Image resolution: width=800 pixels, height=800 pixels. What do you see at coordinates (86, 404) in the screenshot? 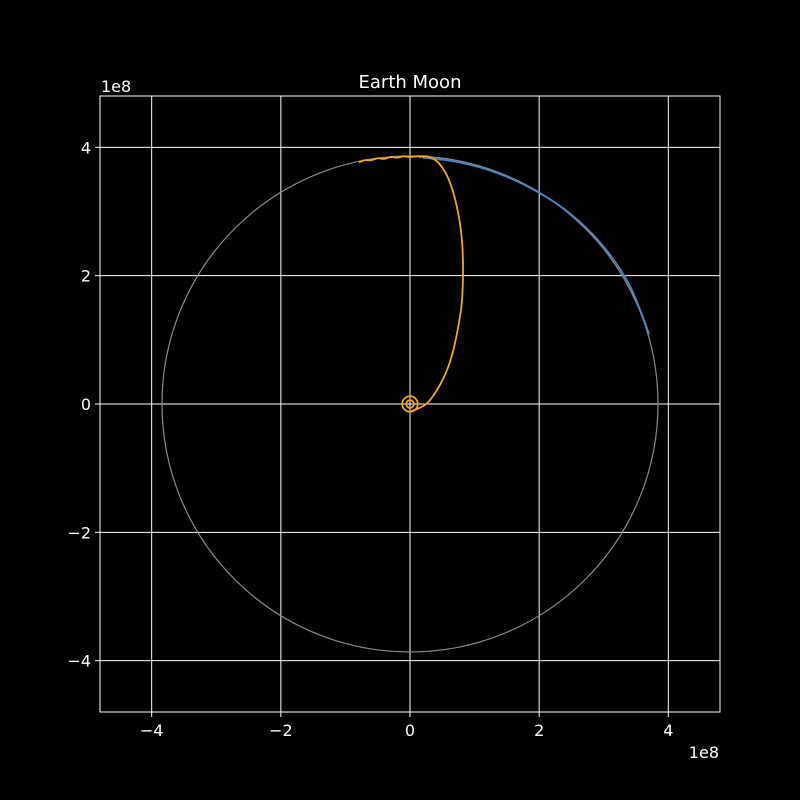
I see `y-tick-label: 0` at bounding box center [86, 404].